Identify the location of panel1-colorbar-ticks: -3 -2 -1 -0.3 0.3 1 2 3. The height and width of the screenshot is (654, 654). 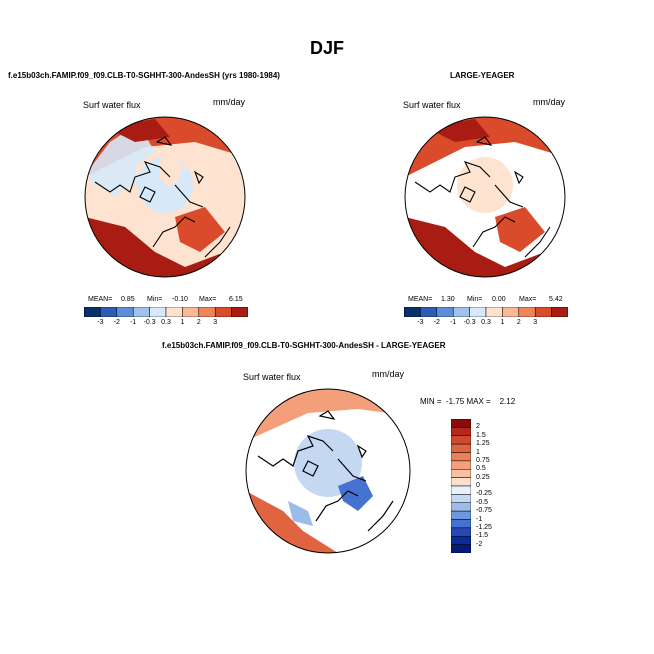
(166, 324).